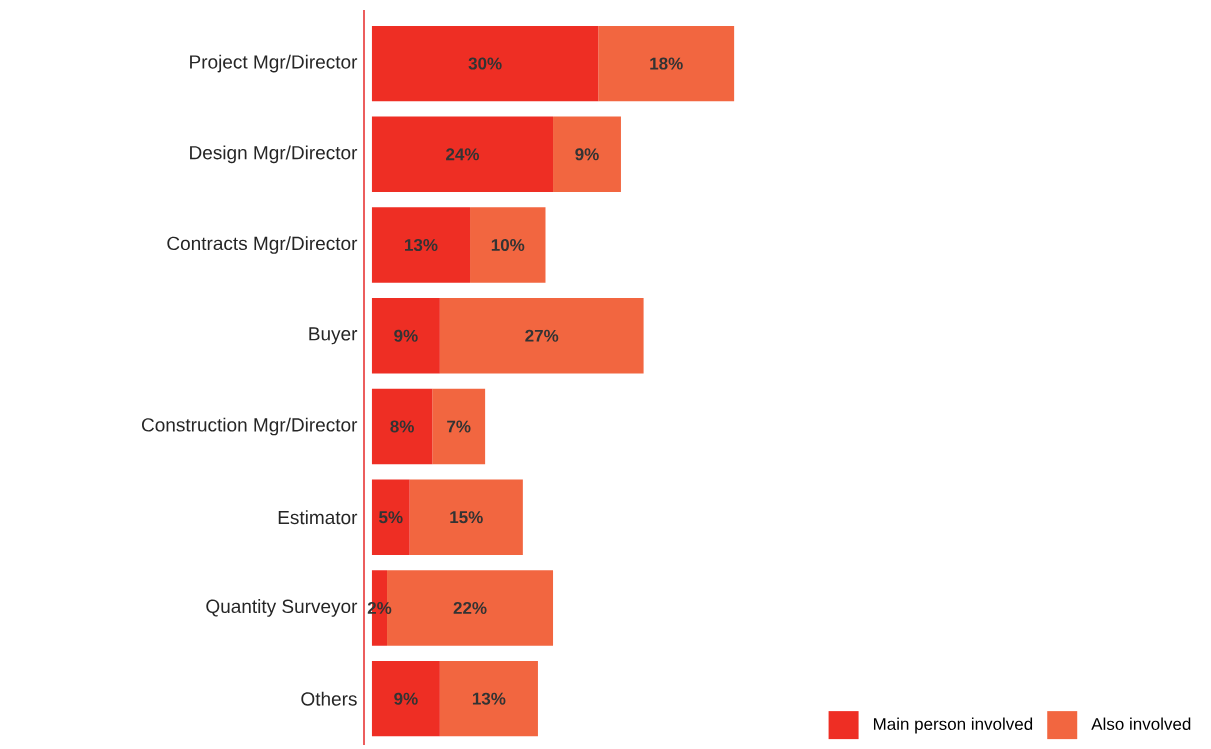 This screenshot has height=749, width=1211. What do you see at coordinates (333, 336) in the screenshot?
I see `y-tick-label: Buyer` at bounding box center [333, 336].